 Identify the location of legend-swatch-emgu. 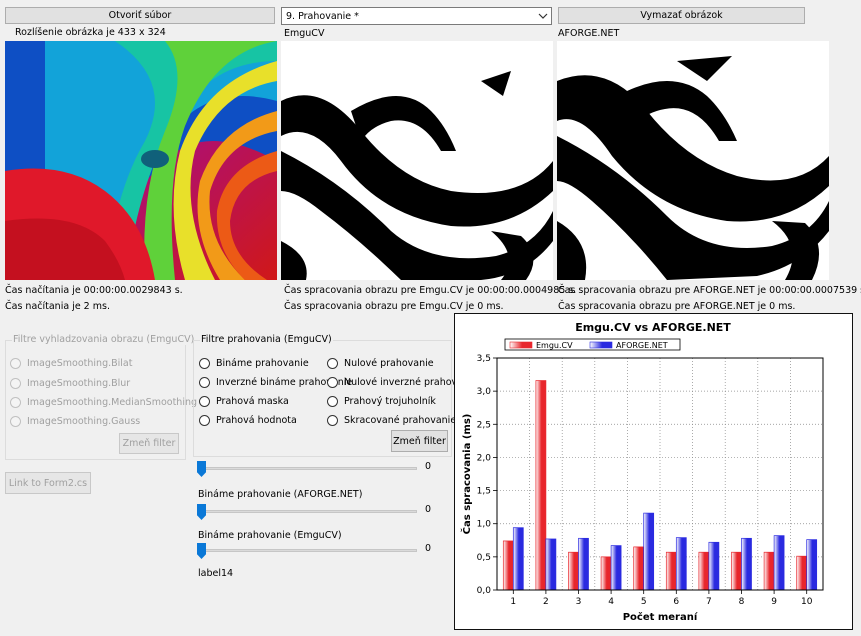
(521, 345).